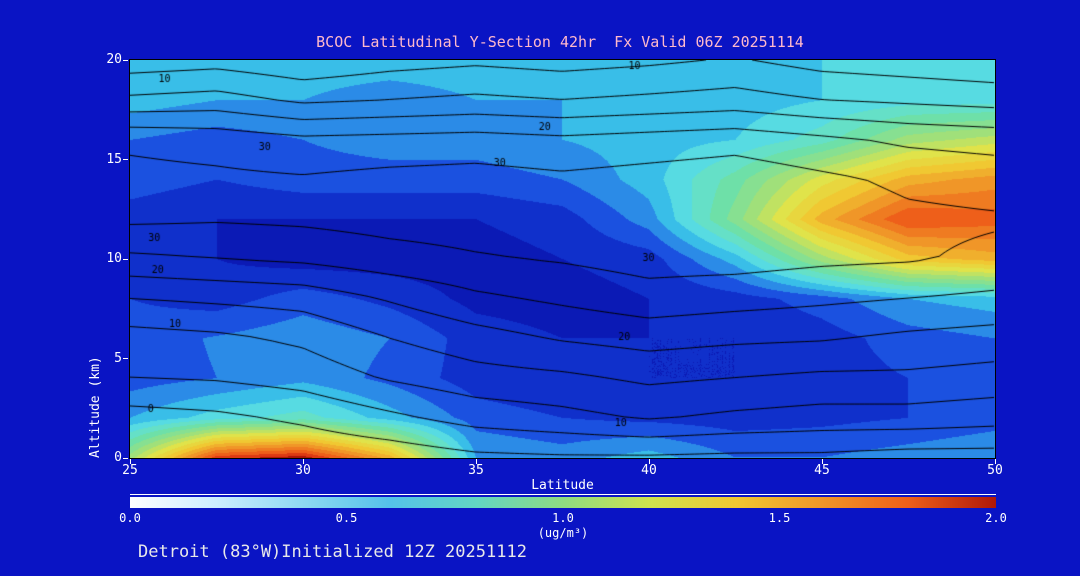 The width and height of the screenshot is (1080, 576). I want to click on x-tick-label: 35, so click(476, 470).